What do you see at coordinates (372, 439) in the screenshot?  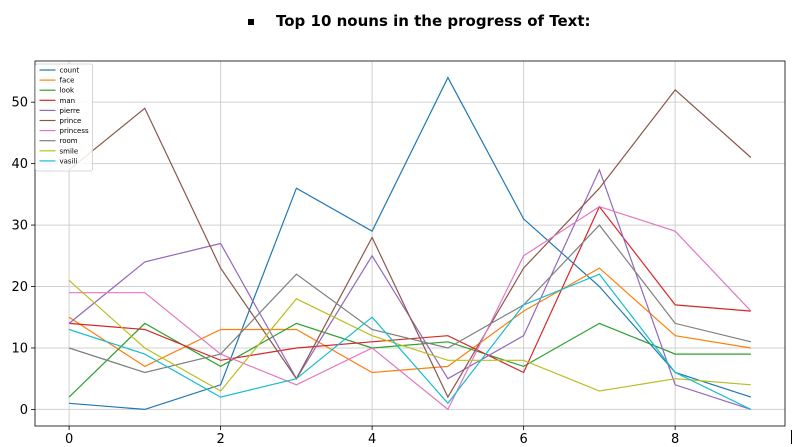 I see `x-tick-label: 4` at bounding box center [372, 439].